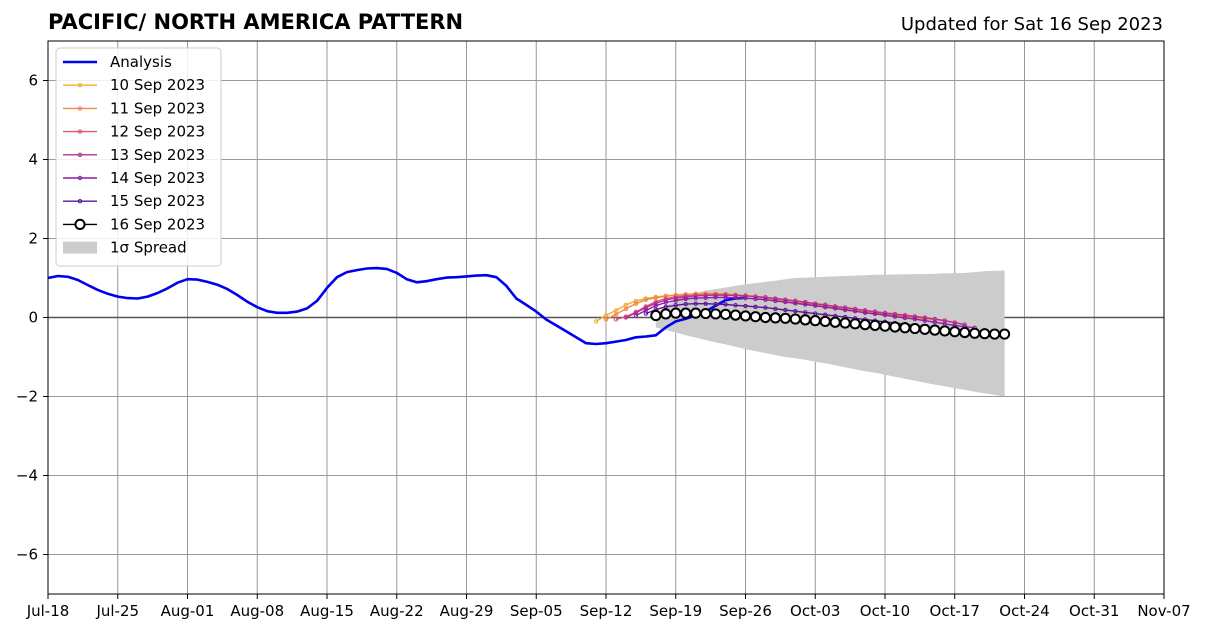 The image size is (1205, 633). I want to click on y-tick-label: 6, so click(33, 81).